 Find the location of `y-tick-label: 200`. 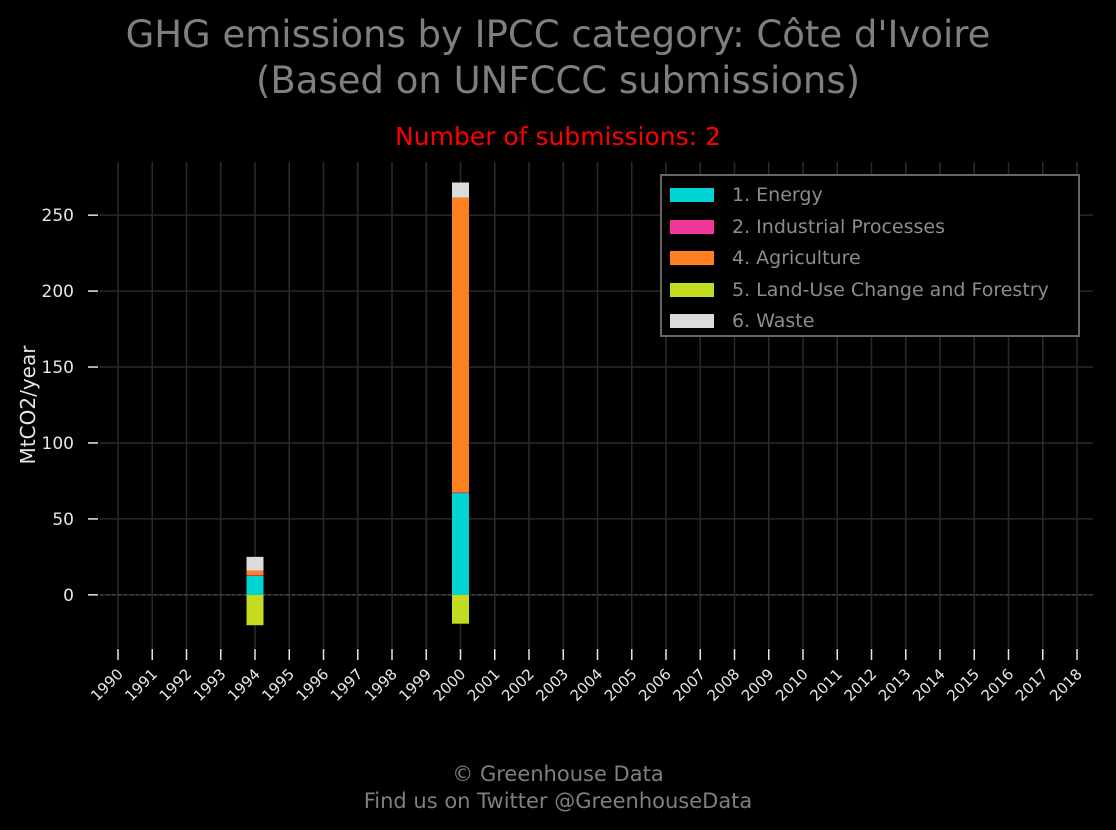

y-tick-label: 200 is located at coordinates (58, 292).